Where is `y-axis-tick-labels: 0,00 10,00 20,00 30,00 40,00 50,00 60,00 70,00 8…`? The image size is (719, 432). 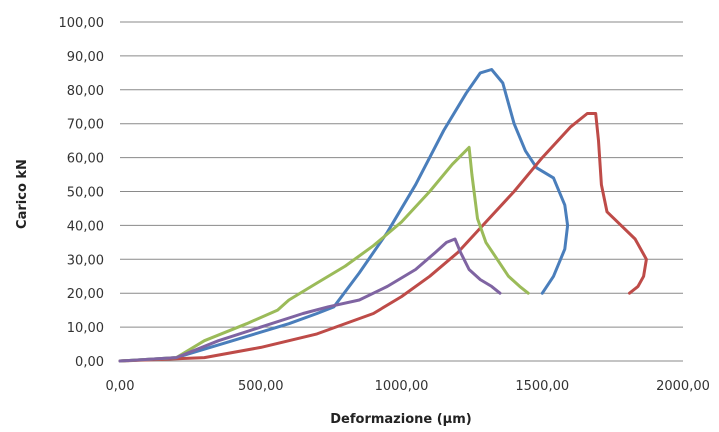
y-axis-tick-labels: 0,00 10,00 20,00 30,00 40,00 50,00 60,00 70,00 8… is located at coordinates (82, 193).